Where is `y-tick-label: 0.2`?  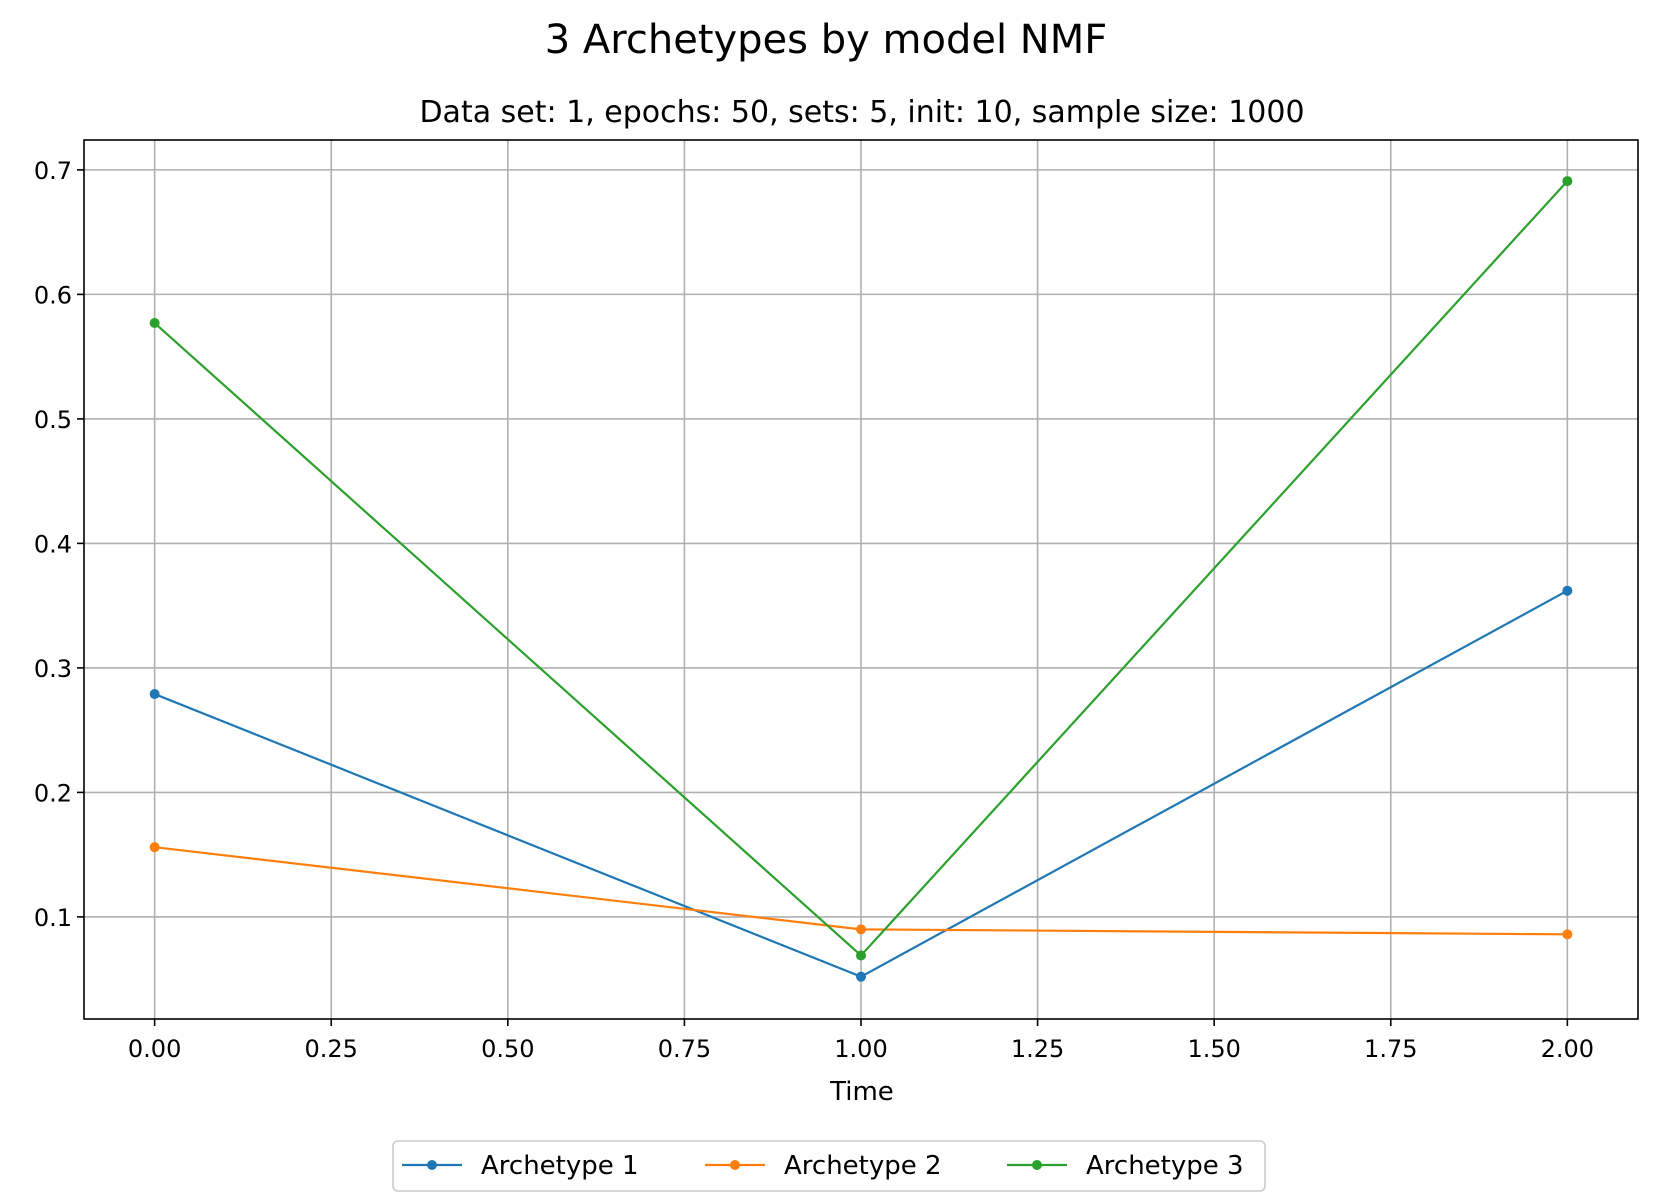 y-tick-label: 0.2 is located at coordinates (53, 793).